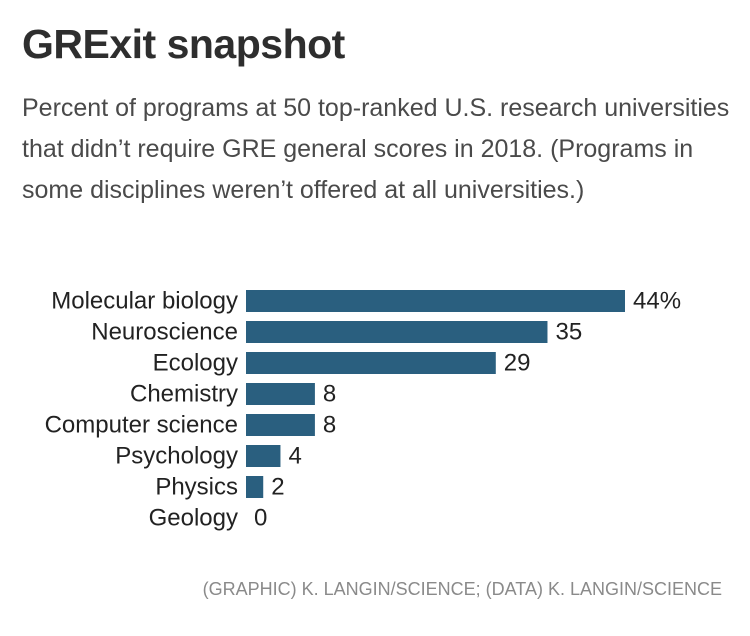 This screenshot has height=636, width=750. I want to click on bar-row-ecology: Ecology 29, so click(342, 363).